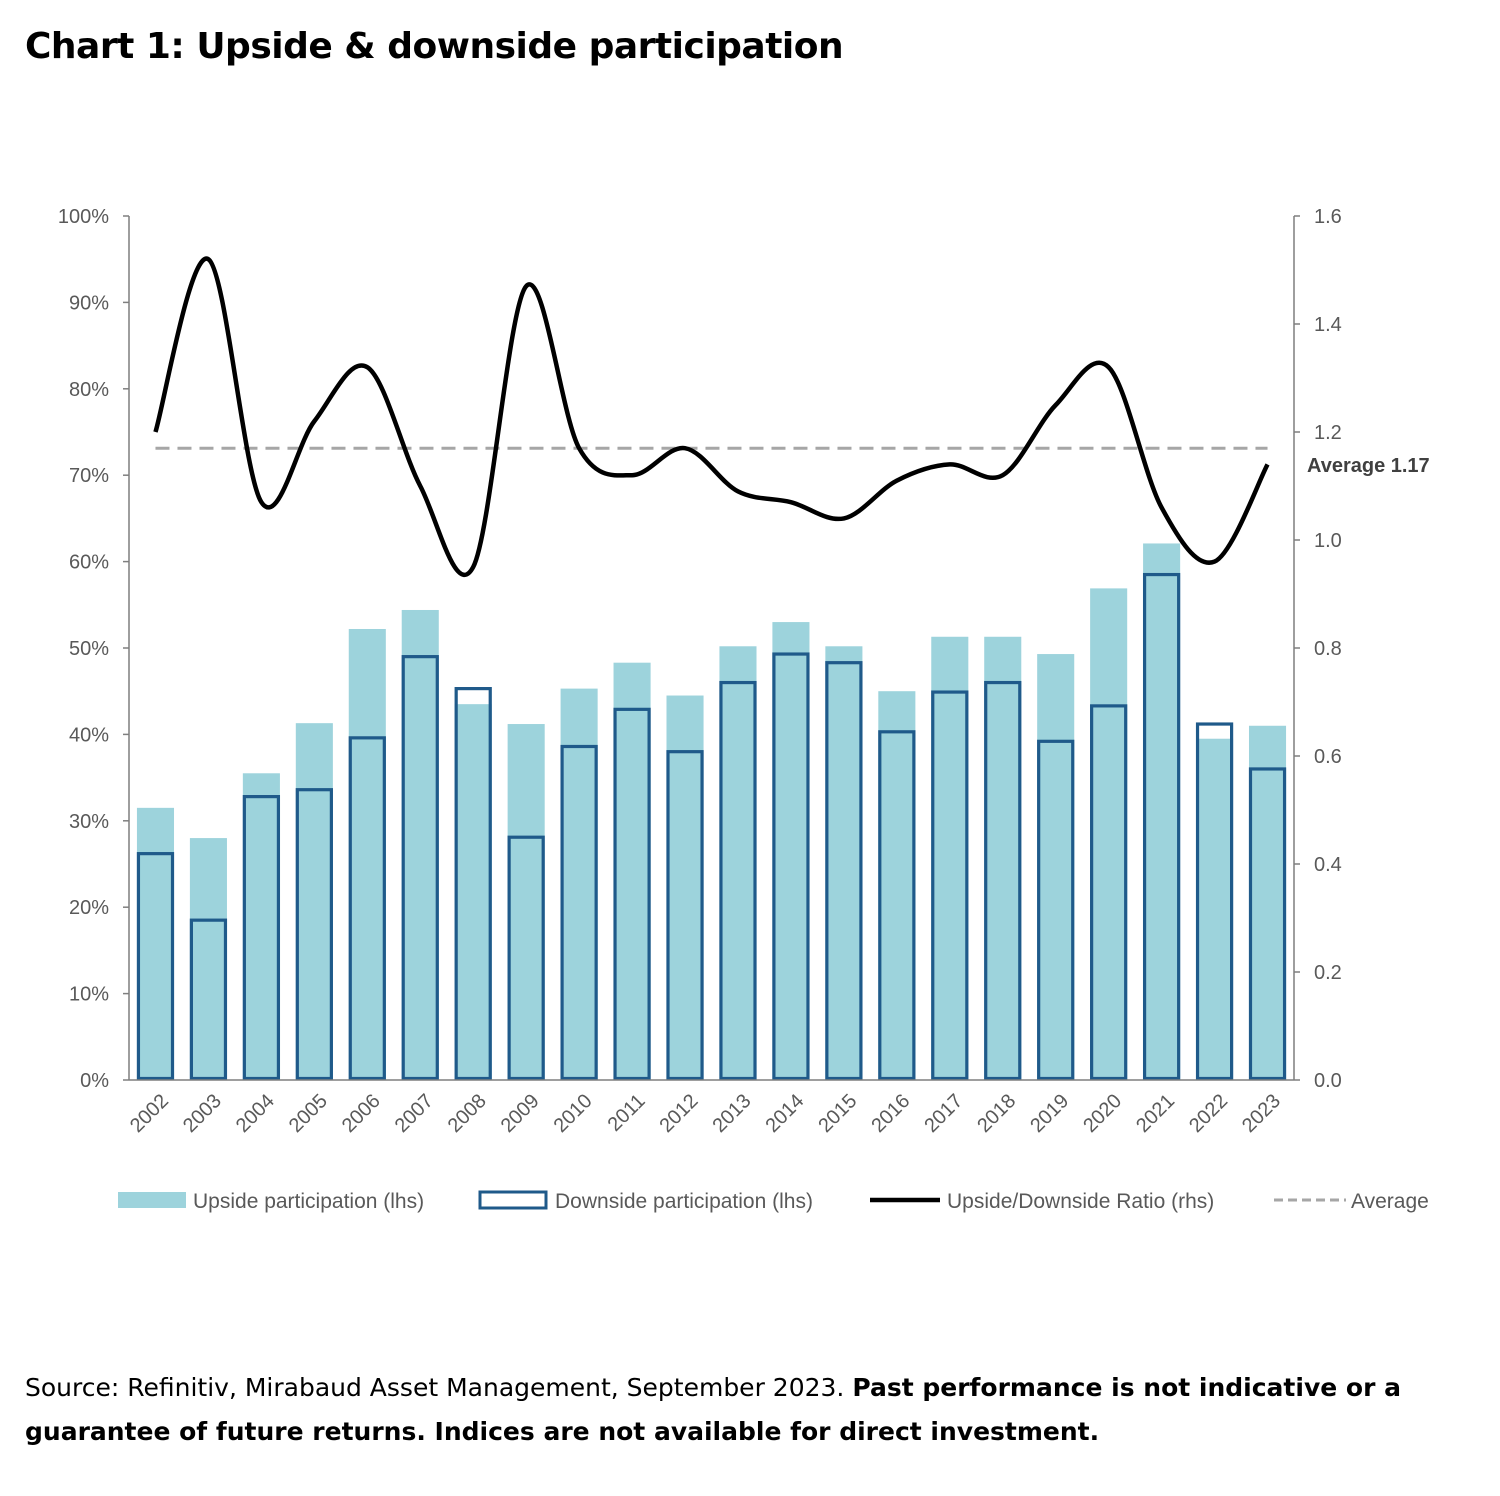  What do you see at coordinates (1328, 649) in the screenshot?
I see `right-tick-label: 0.8` at bounding box center [1328, 649].